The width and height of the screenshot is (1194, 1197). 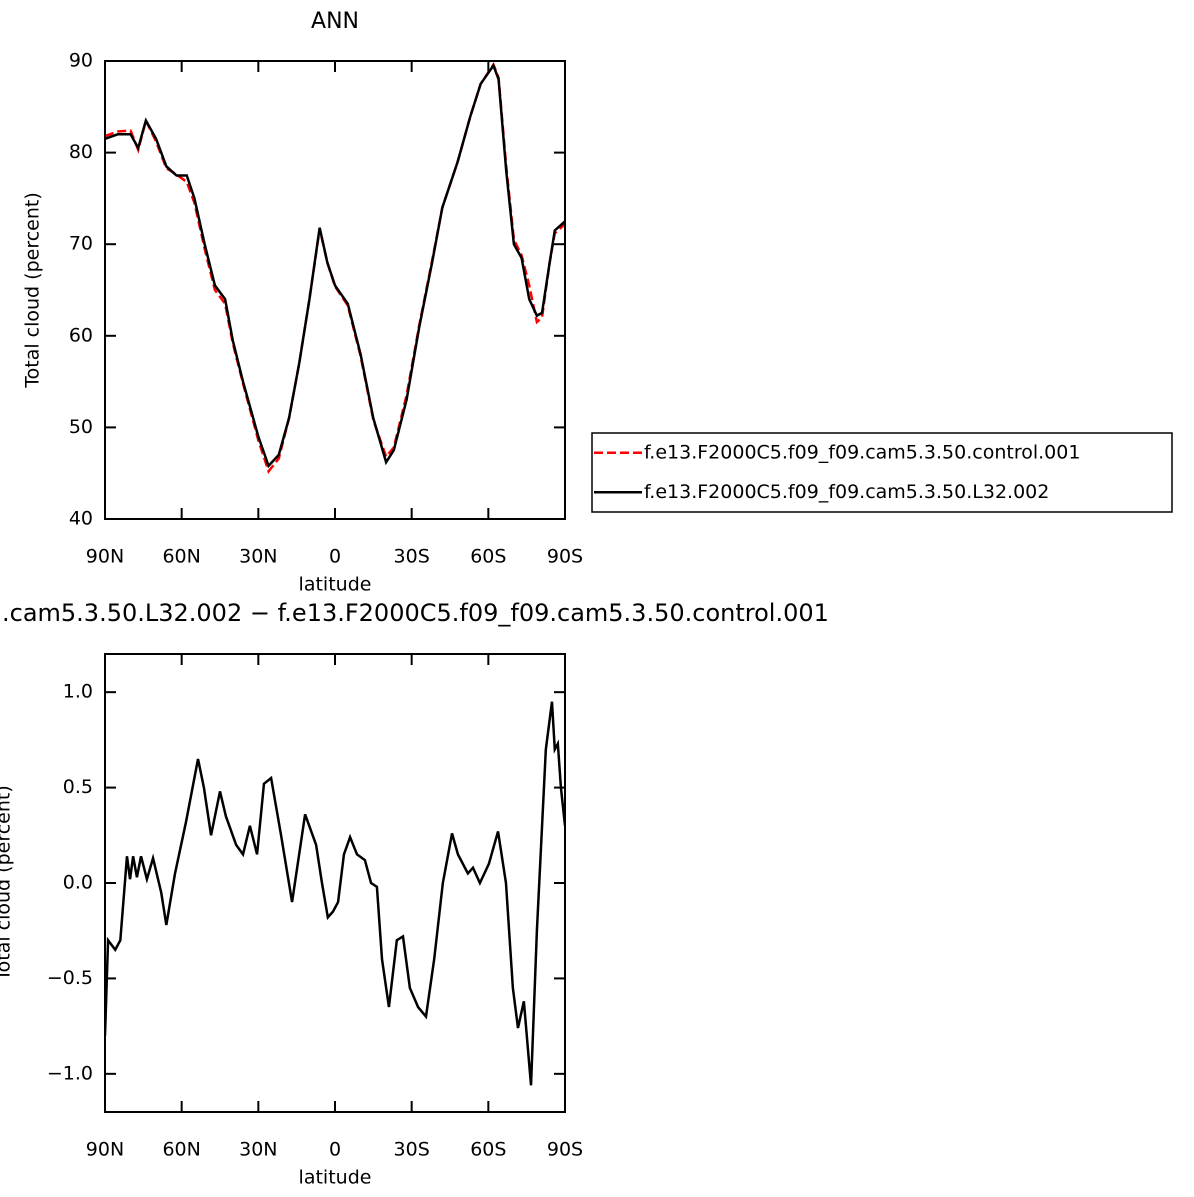 I want to click on legend-label: f.e13.F2000C5.f09_f09.cam5.3.50.L32.002, so click(x=846, y=492).